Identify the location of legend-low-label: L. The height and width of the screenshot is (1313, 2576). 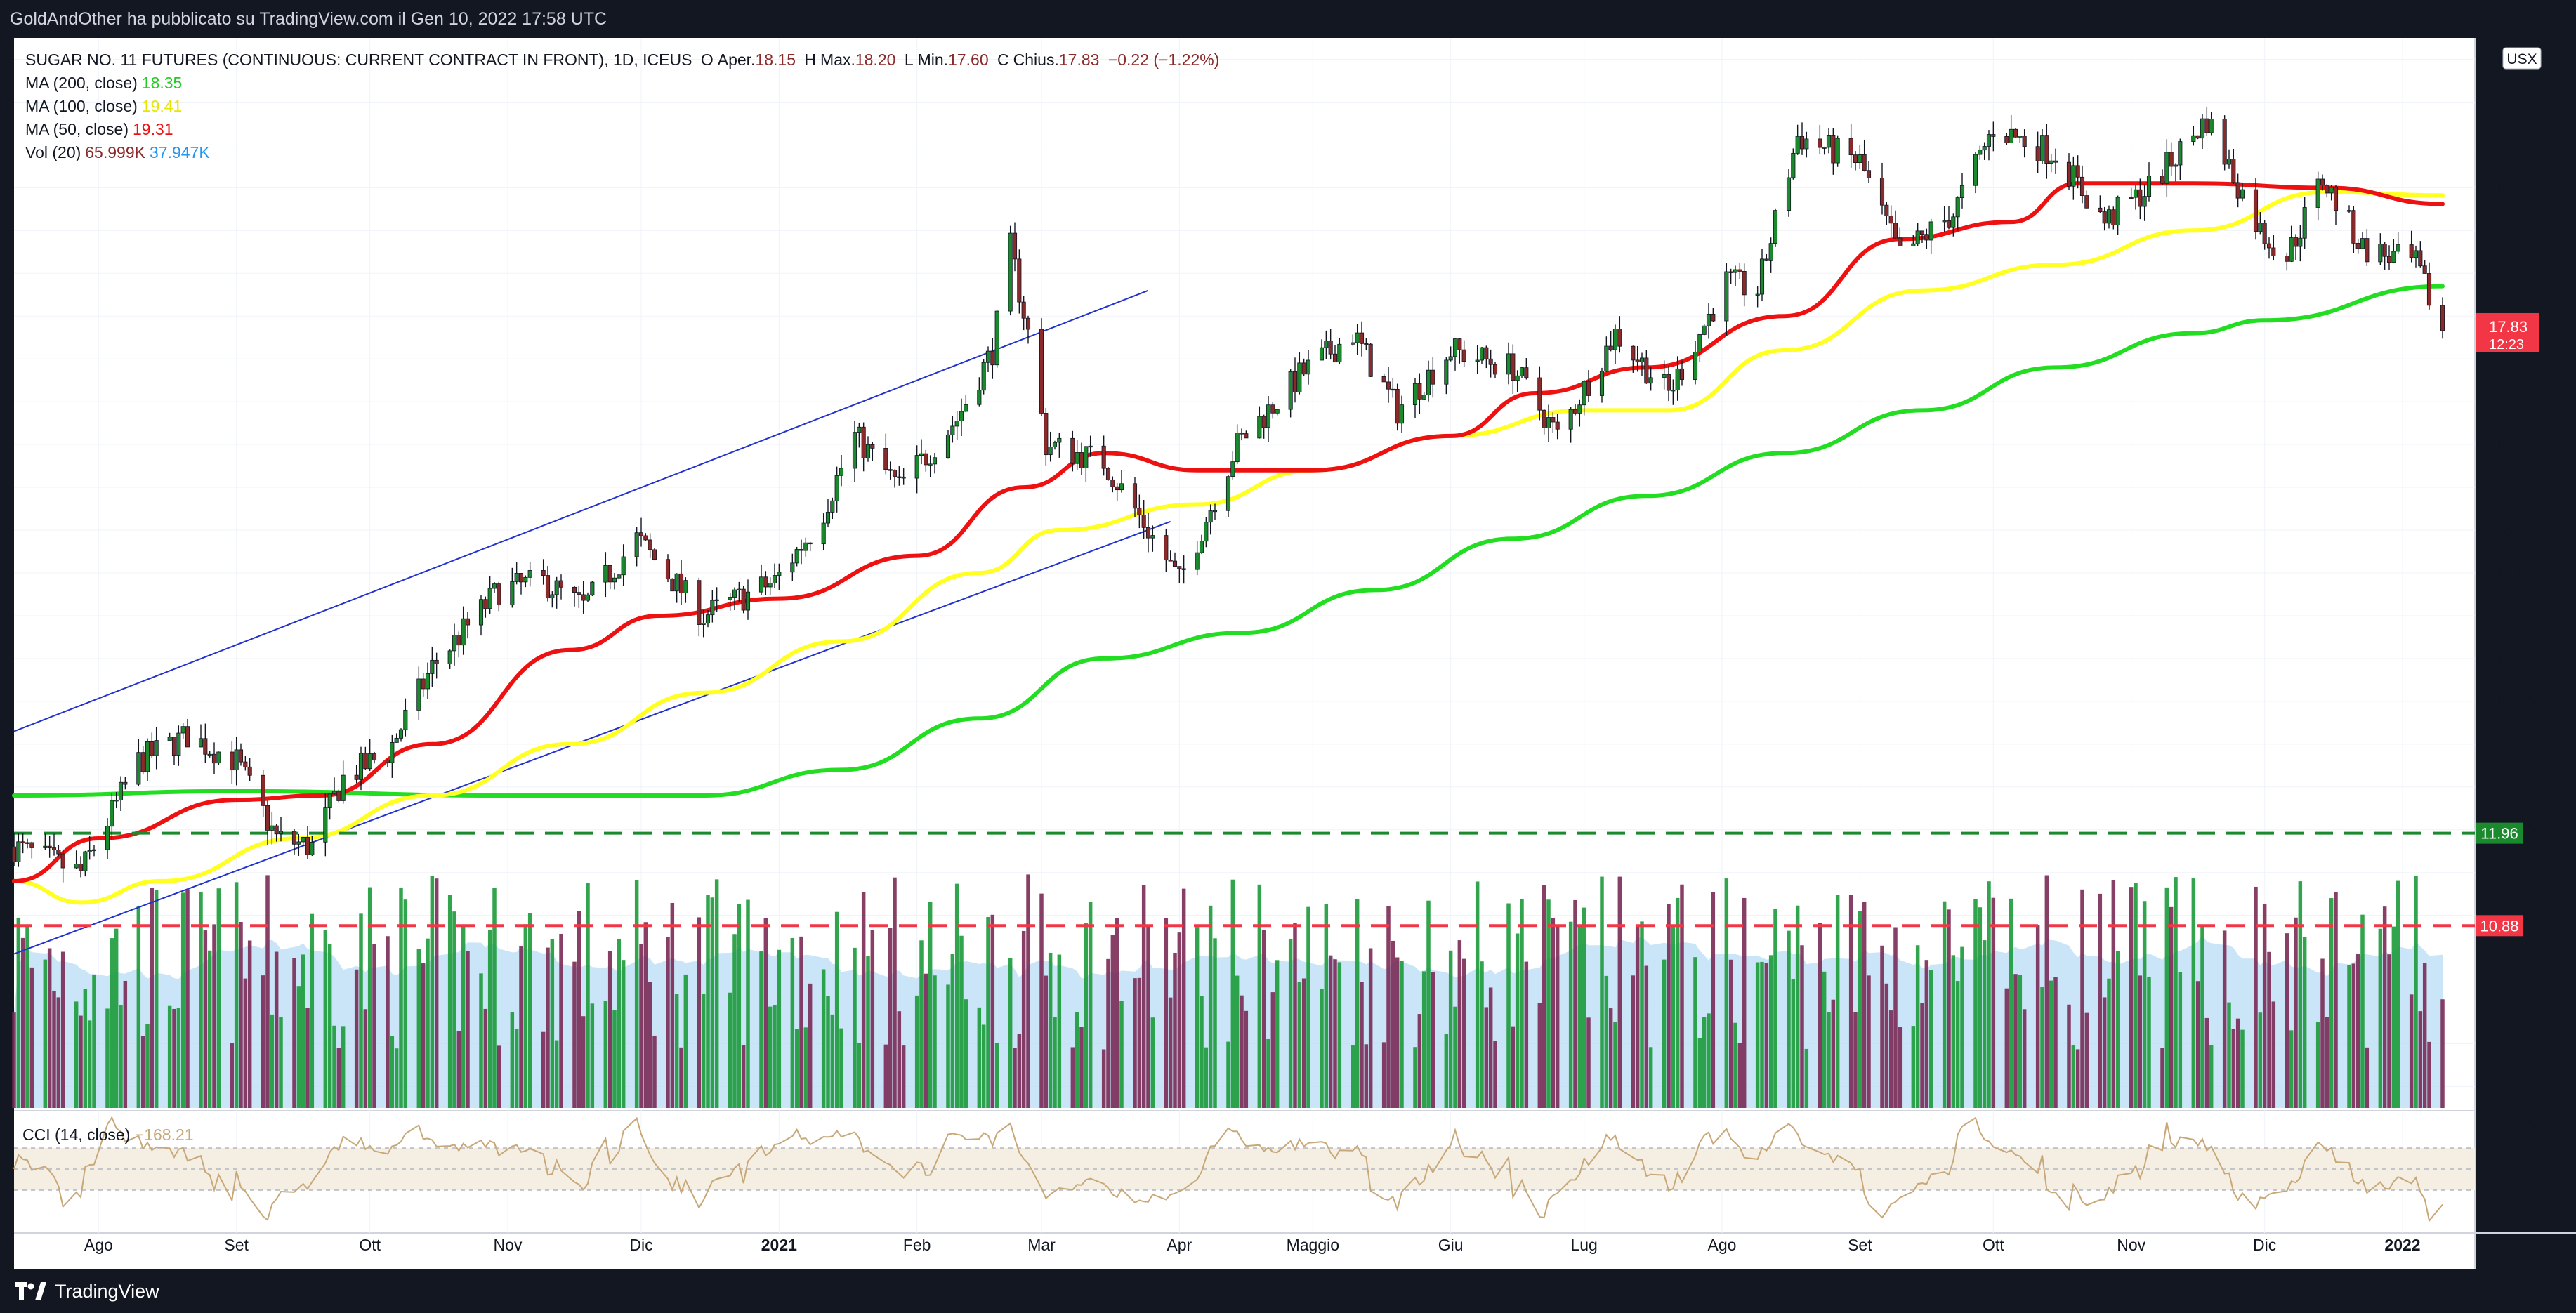
(909, 60).